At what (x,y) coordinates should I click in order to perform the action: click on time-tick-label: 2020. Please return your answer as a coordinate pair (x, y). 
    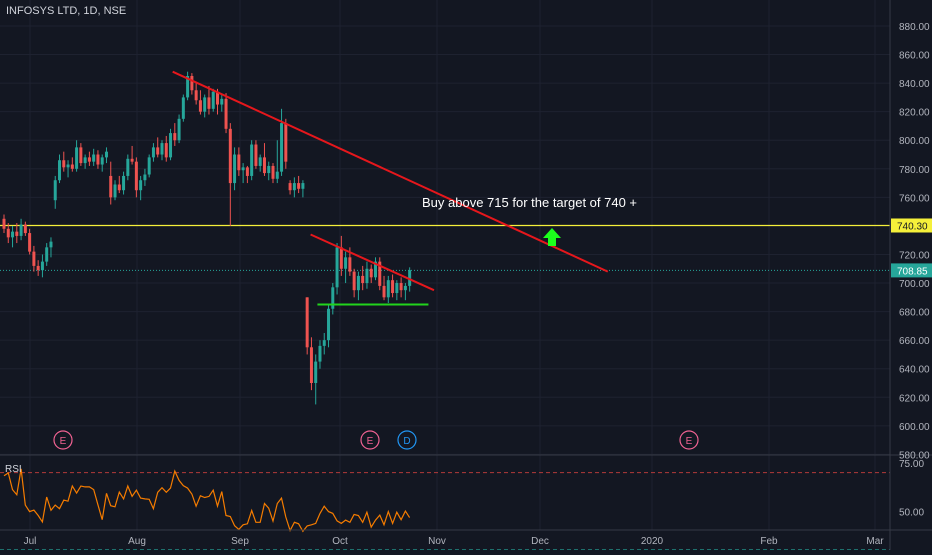
    Looking at the image, I should click on (652, 541).